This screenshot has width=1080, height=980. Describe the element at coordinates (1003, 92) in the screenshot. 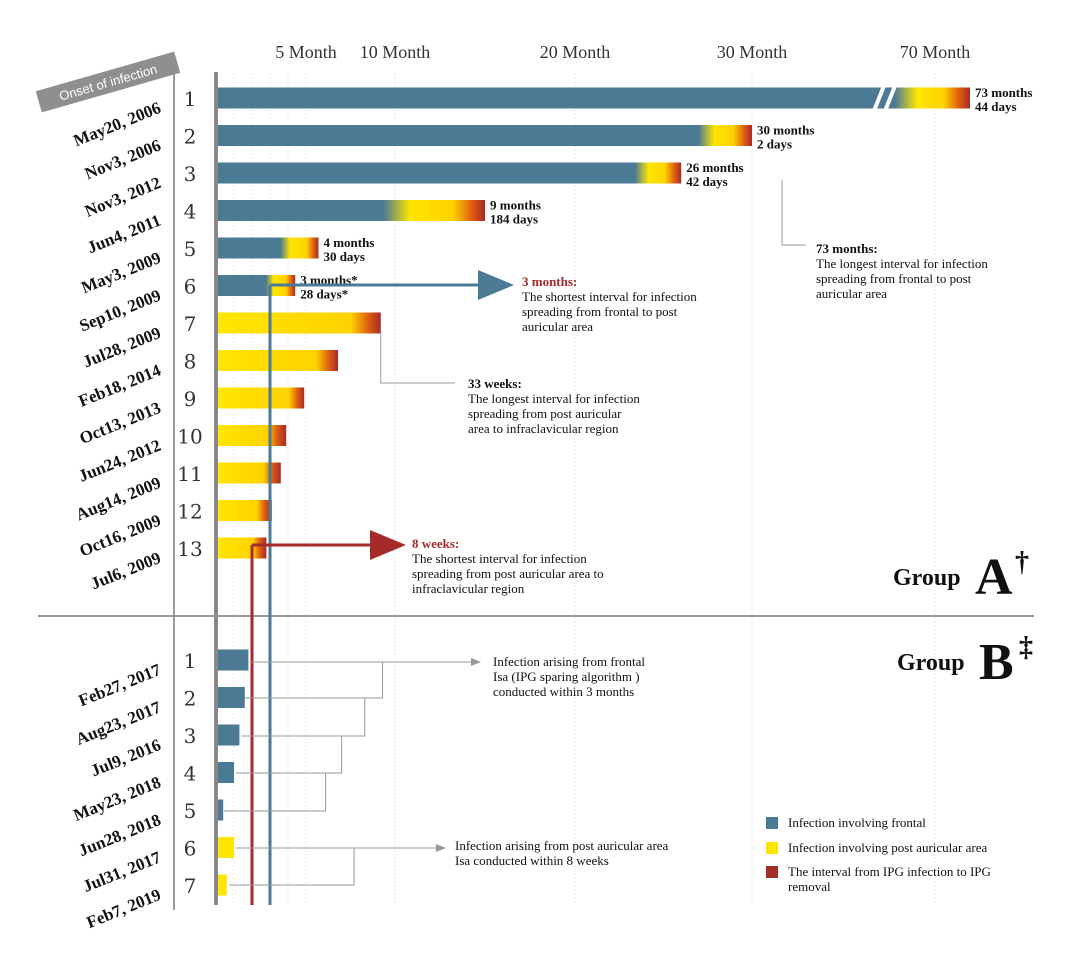

I see `duration-months-label: 73 months` at that location.